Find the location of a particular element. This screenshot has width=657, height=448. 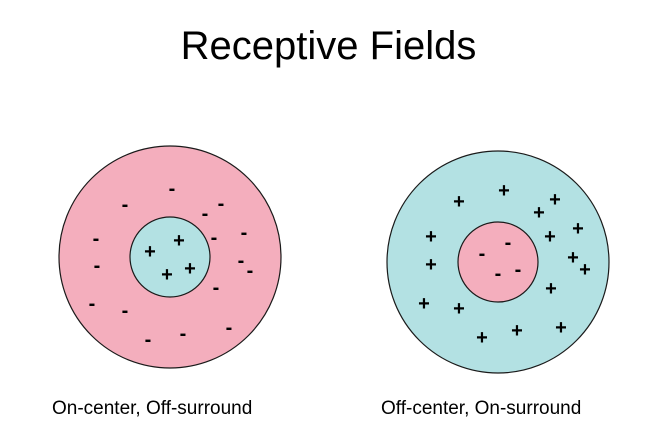

caption-on-center: On-center, Off-surround is located at coordinates (152, 408).